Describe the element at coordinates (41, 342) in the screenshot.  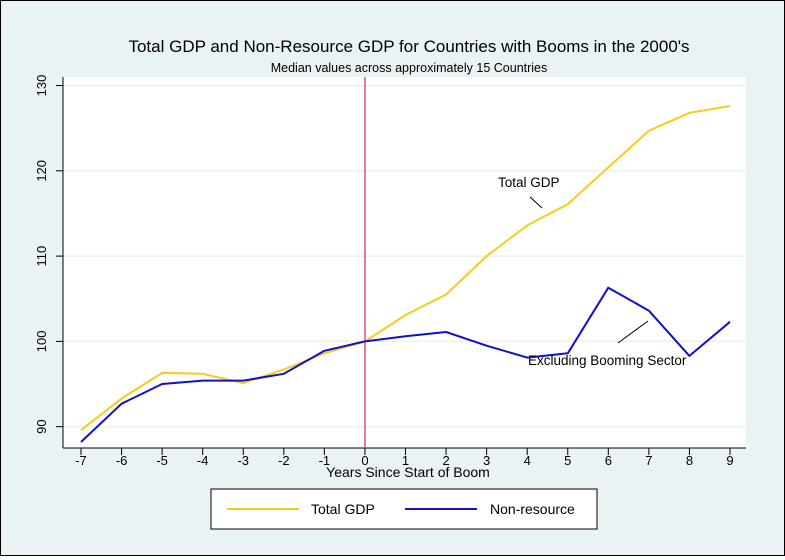
I see `y-tick-label: 100` at that location.